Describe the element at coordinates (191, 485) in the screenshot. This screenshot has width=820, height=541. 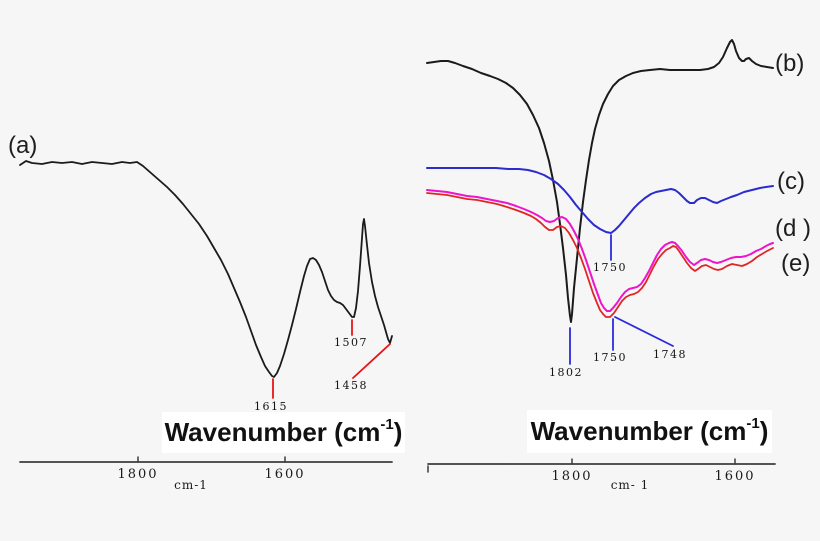
I see `axis-unit-label-left: cm-1` at that location.